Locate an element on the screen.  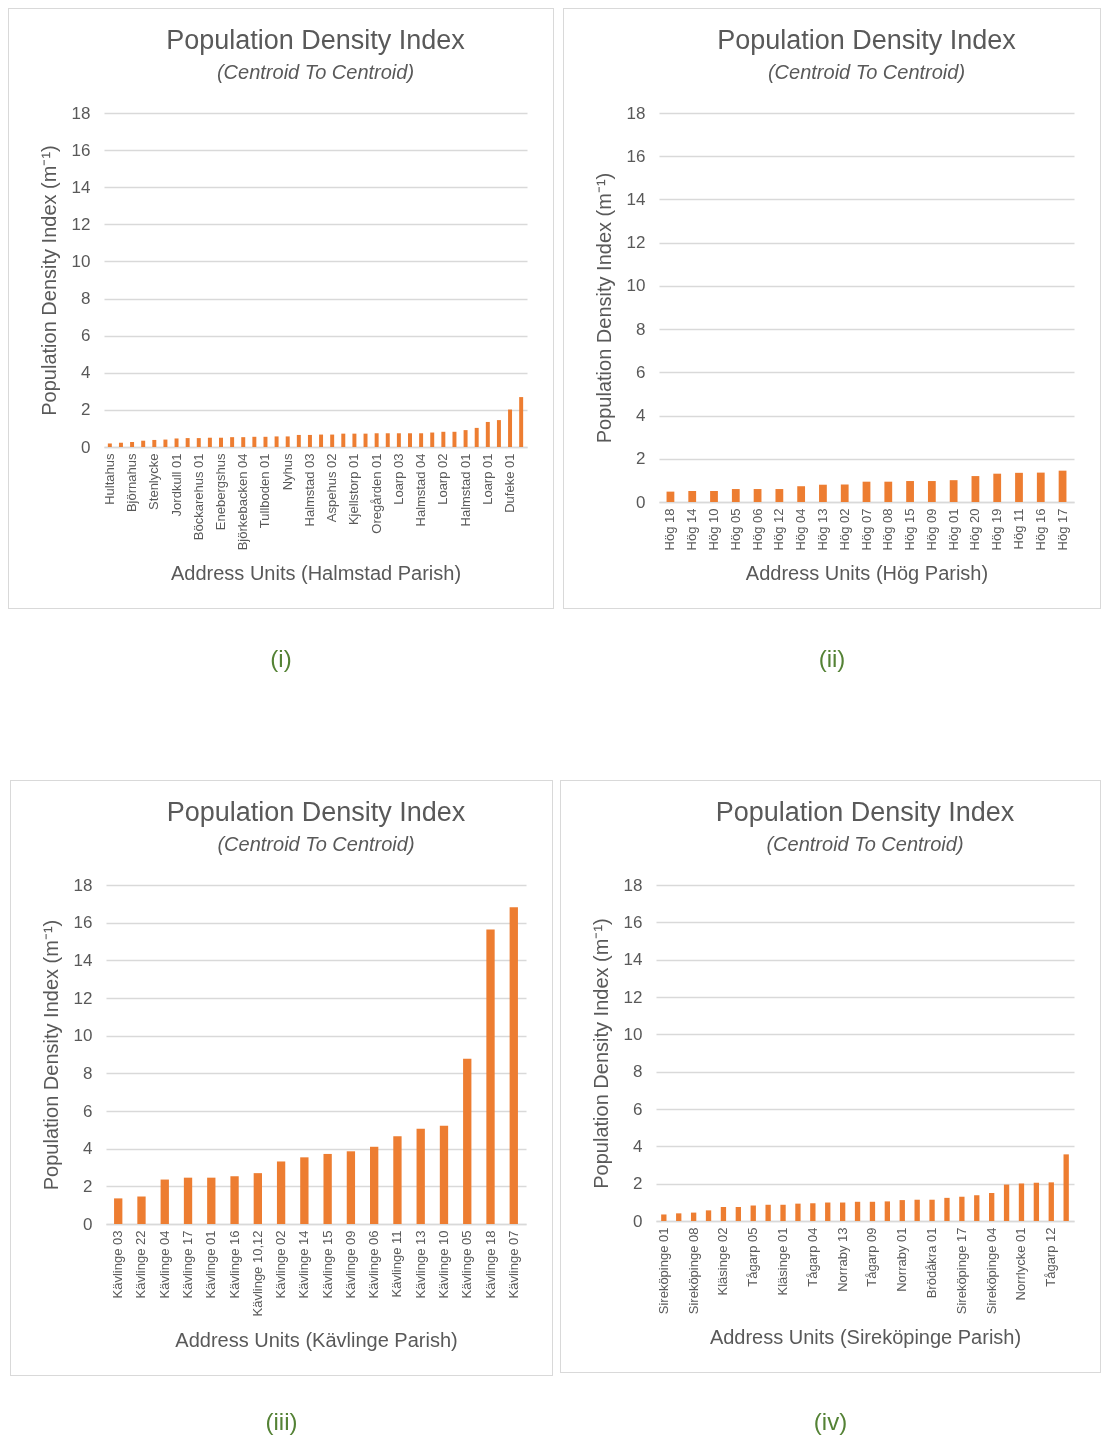
x-tick-label: Kävlinge 13 is located at coordinates (420, 1264).